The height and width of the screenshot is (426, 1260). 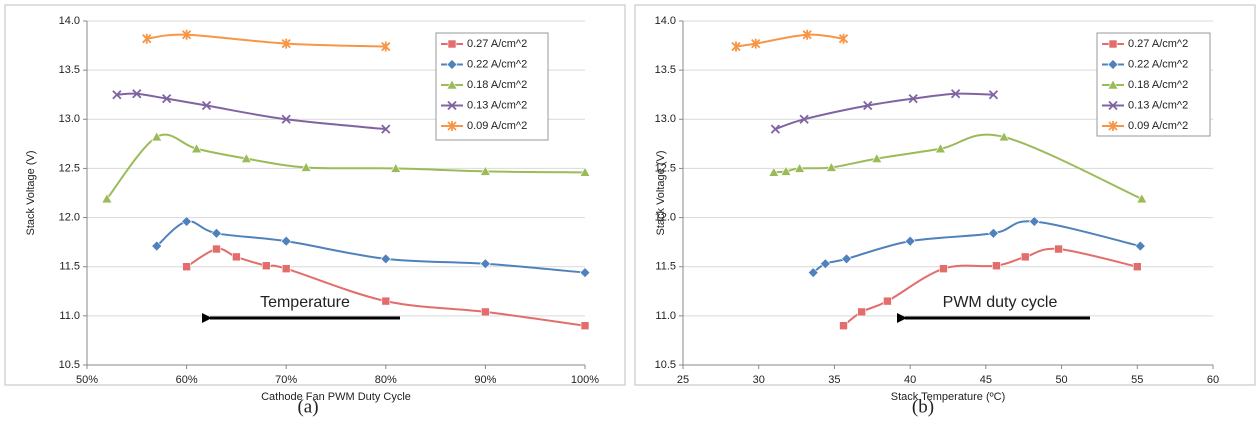 I want to click on x-tick-label: 55, so click(x=1137, y=380).